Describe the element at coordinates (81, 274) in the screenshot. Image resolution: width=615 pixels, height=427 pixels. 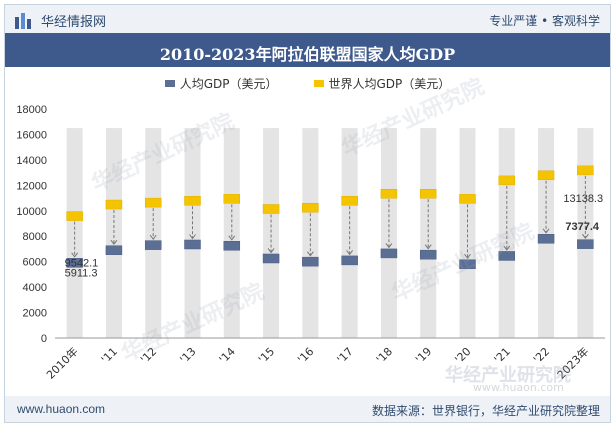
I see `data-label-league-2010: 5911.3` at that location.